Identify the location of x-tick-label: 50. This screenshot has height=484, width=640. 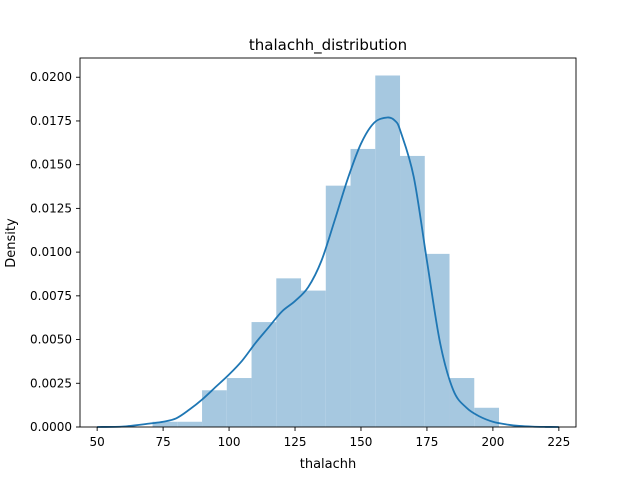
(97, 442).